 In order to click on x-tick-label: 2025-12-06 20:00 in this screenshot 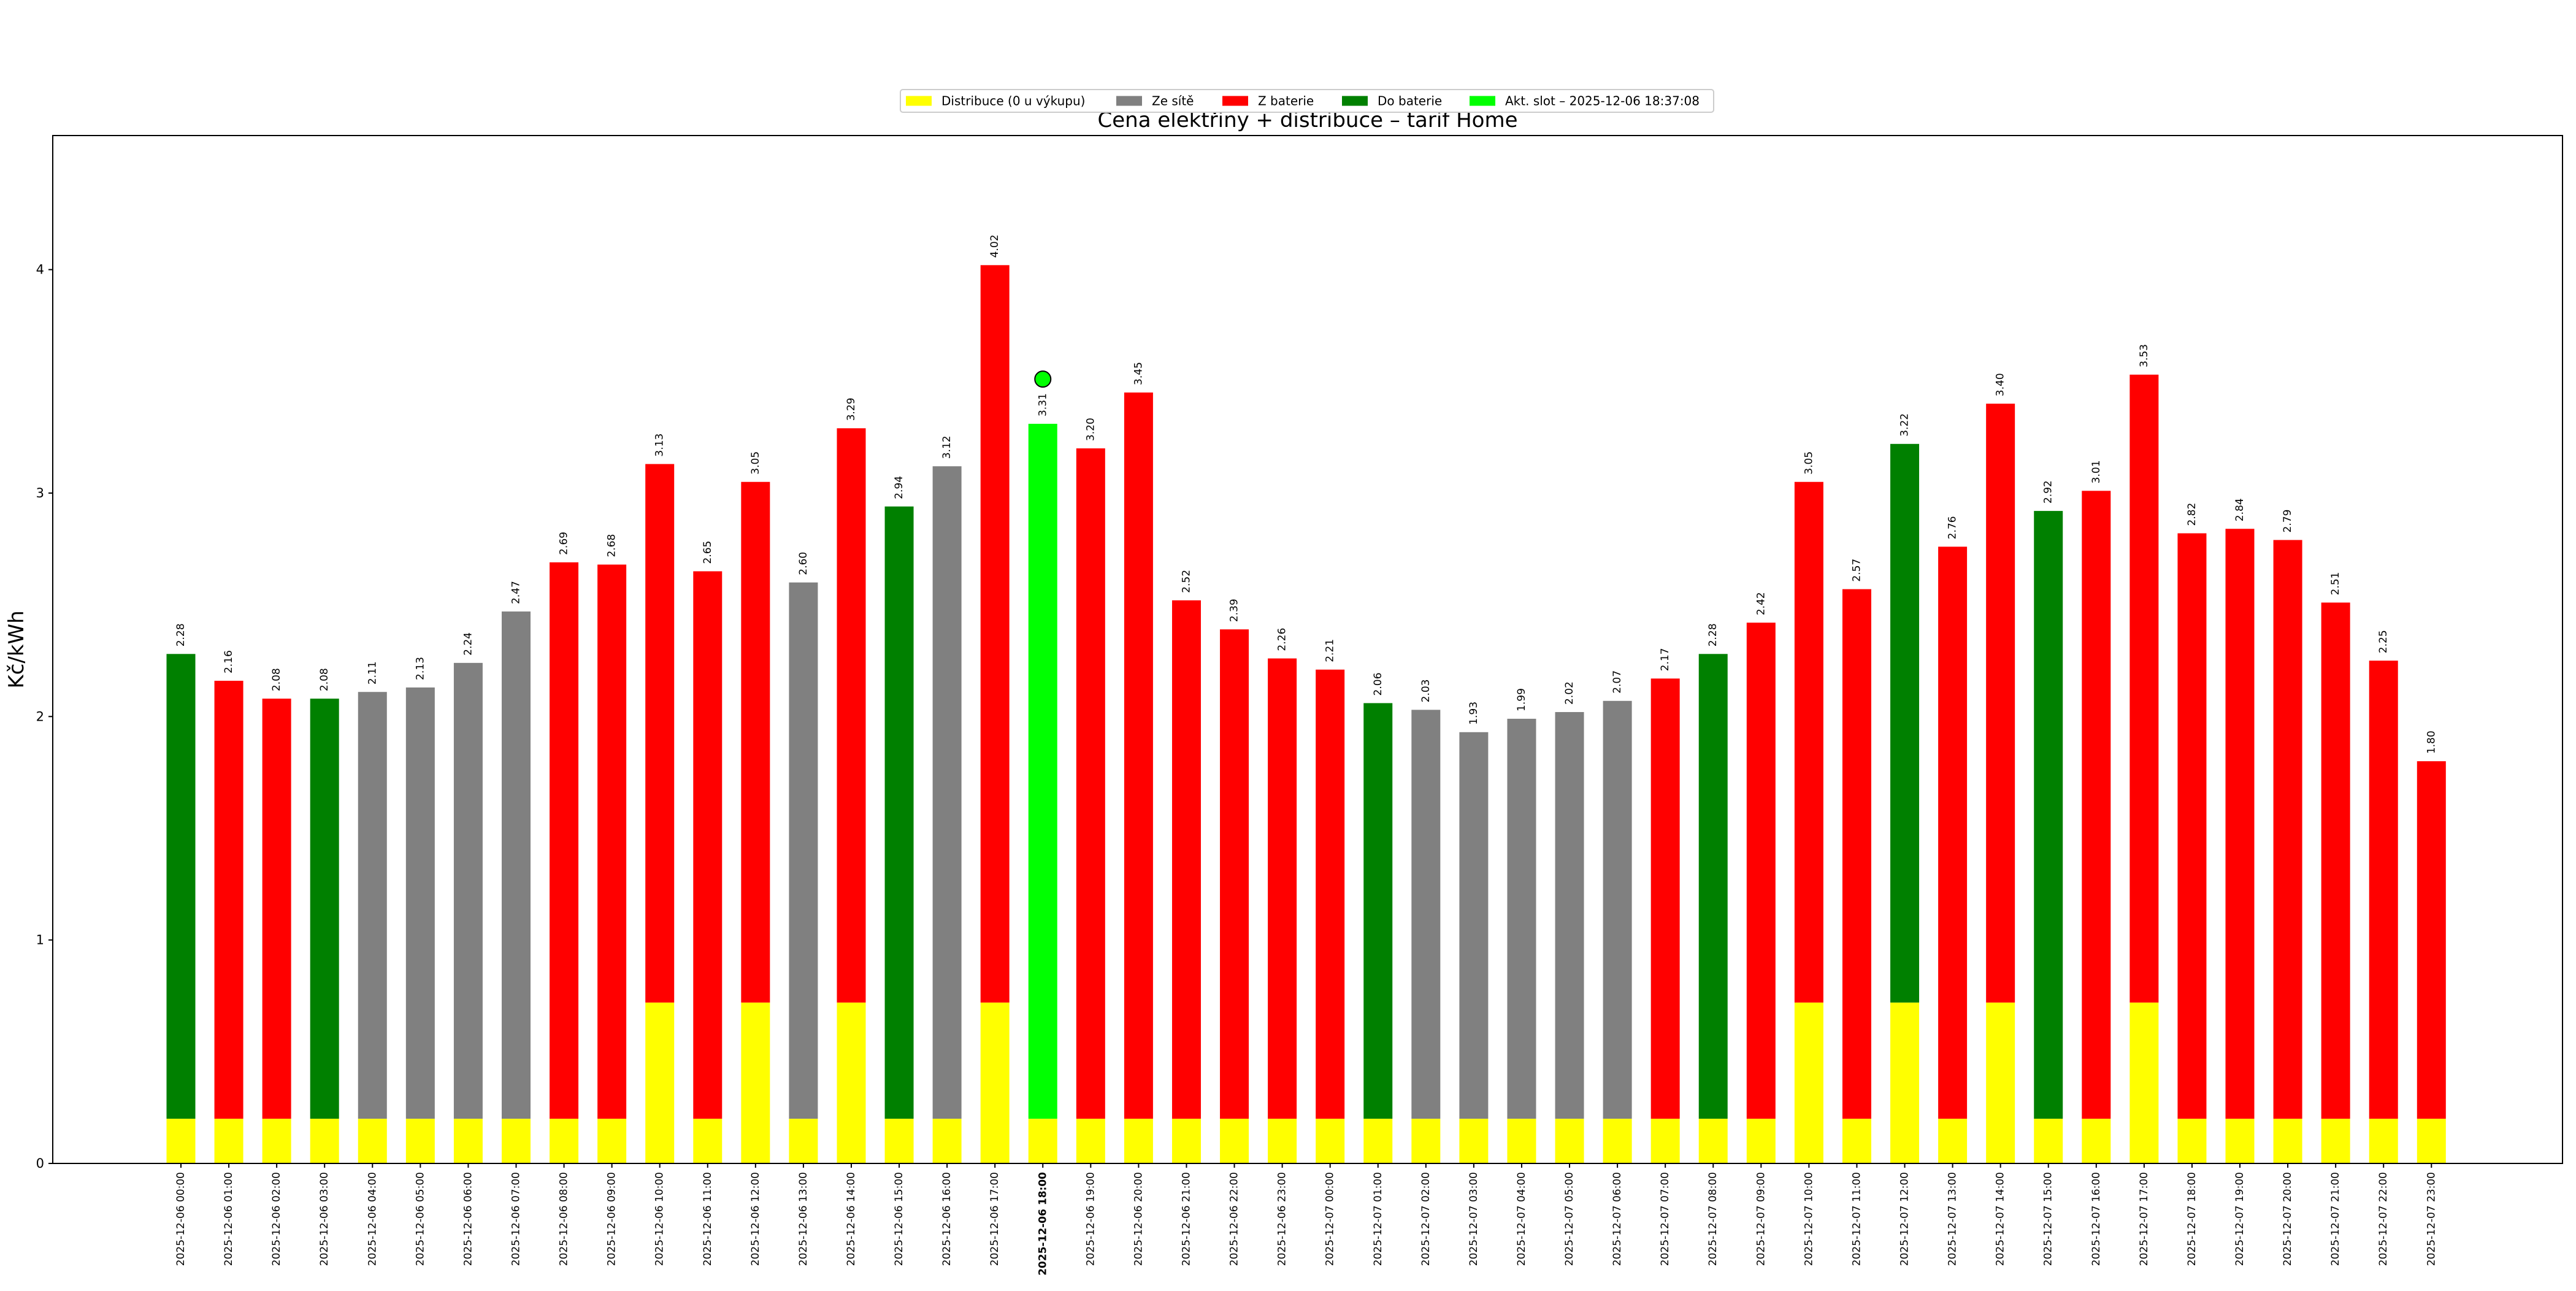, I will do `click(1138, 1219)`.